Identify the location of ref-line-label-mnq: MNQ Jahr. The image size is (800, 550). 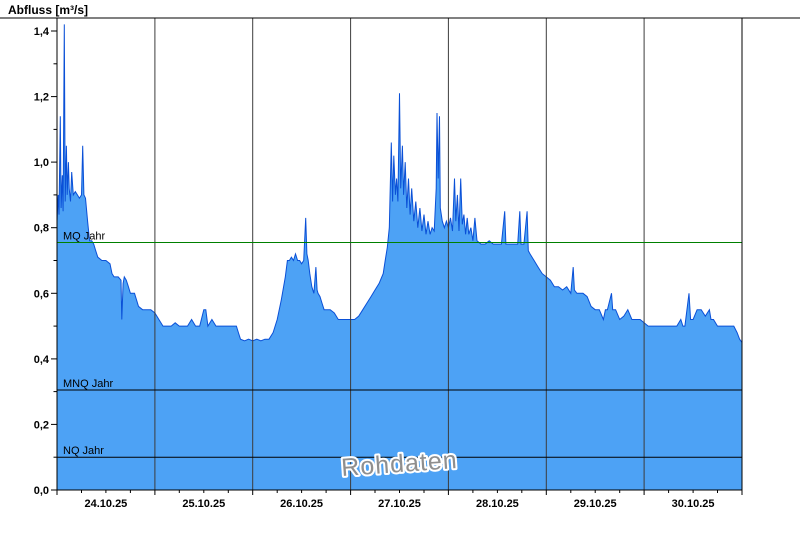
(88, 384).